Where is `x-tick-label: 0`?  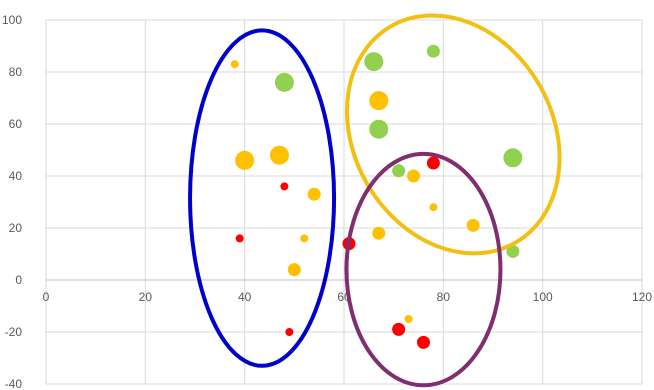
x-tick-label: 0 is located at coordinates (46, 297).